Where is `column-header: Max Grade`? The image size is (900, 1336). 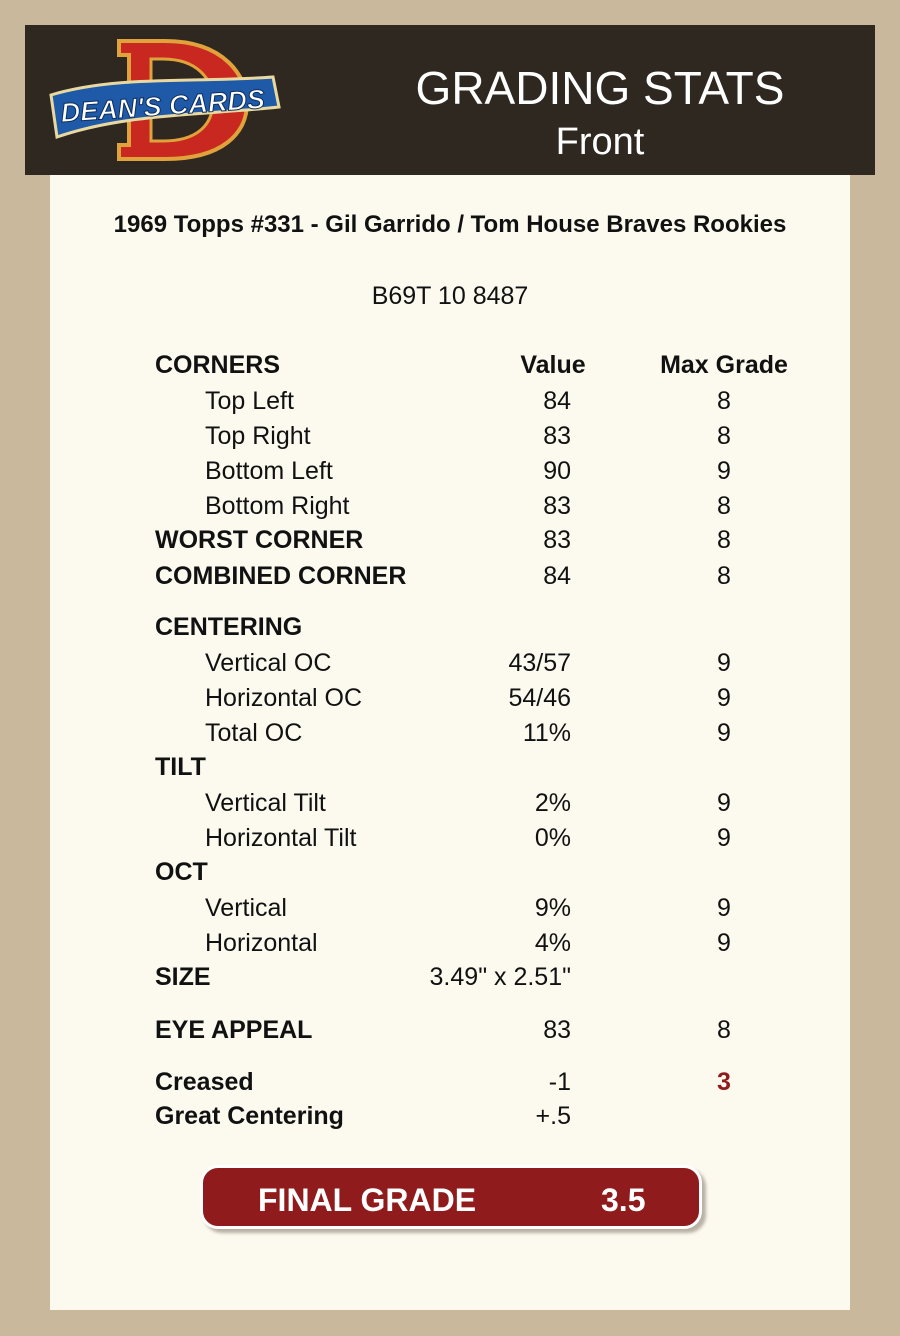 column-header: Max Grade is located at coordinates (724, 365).